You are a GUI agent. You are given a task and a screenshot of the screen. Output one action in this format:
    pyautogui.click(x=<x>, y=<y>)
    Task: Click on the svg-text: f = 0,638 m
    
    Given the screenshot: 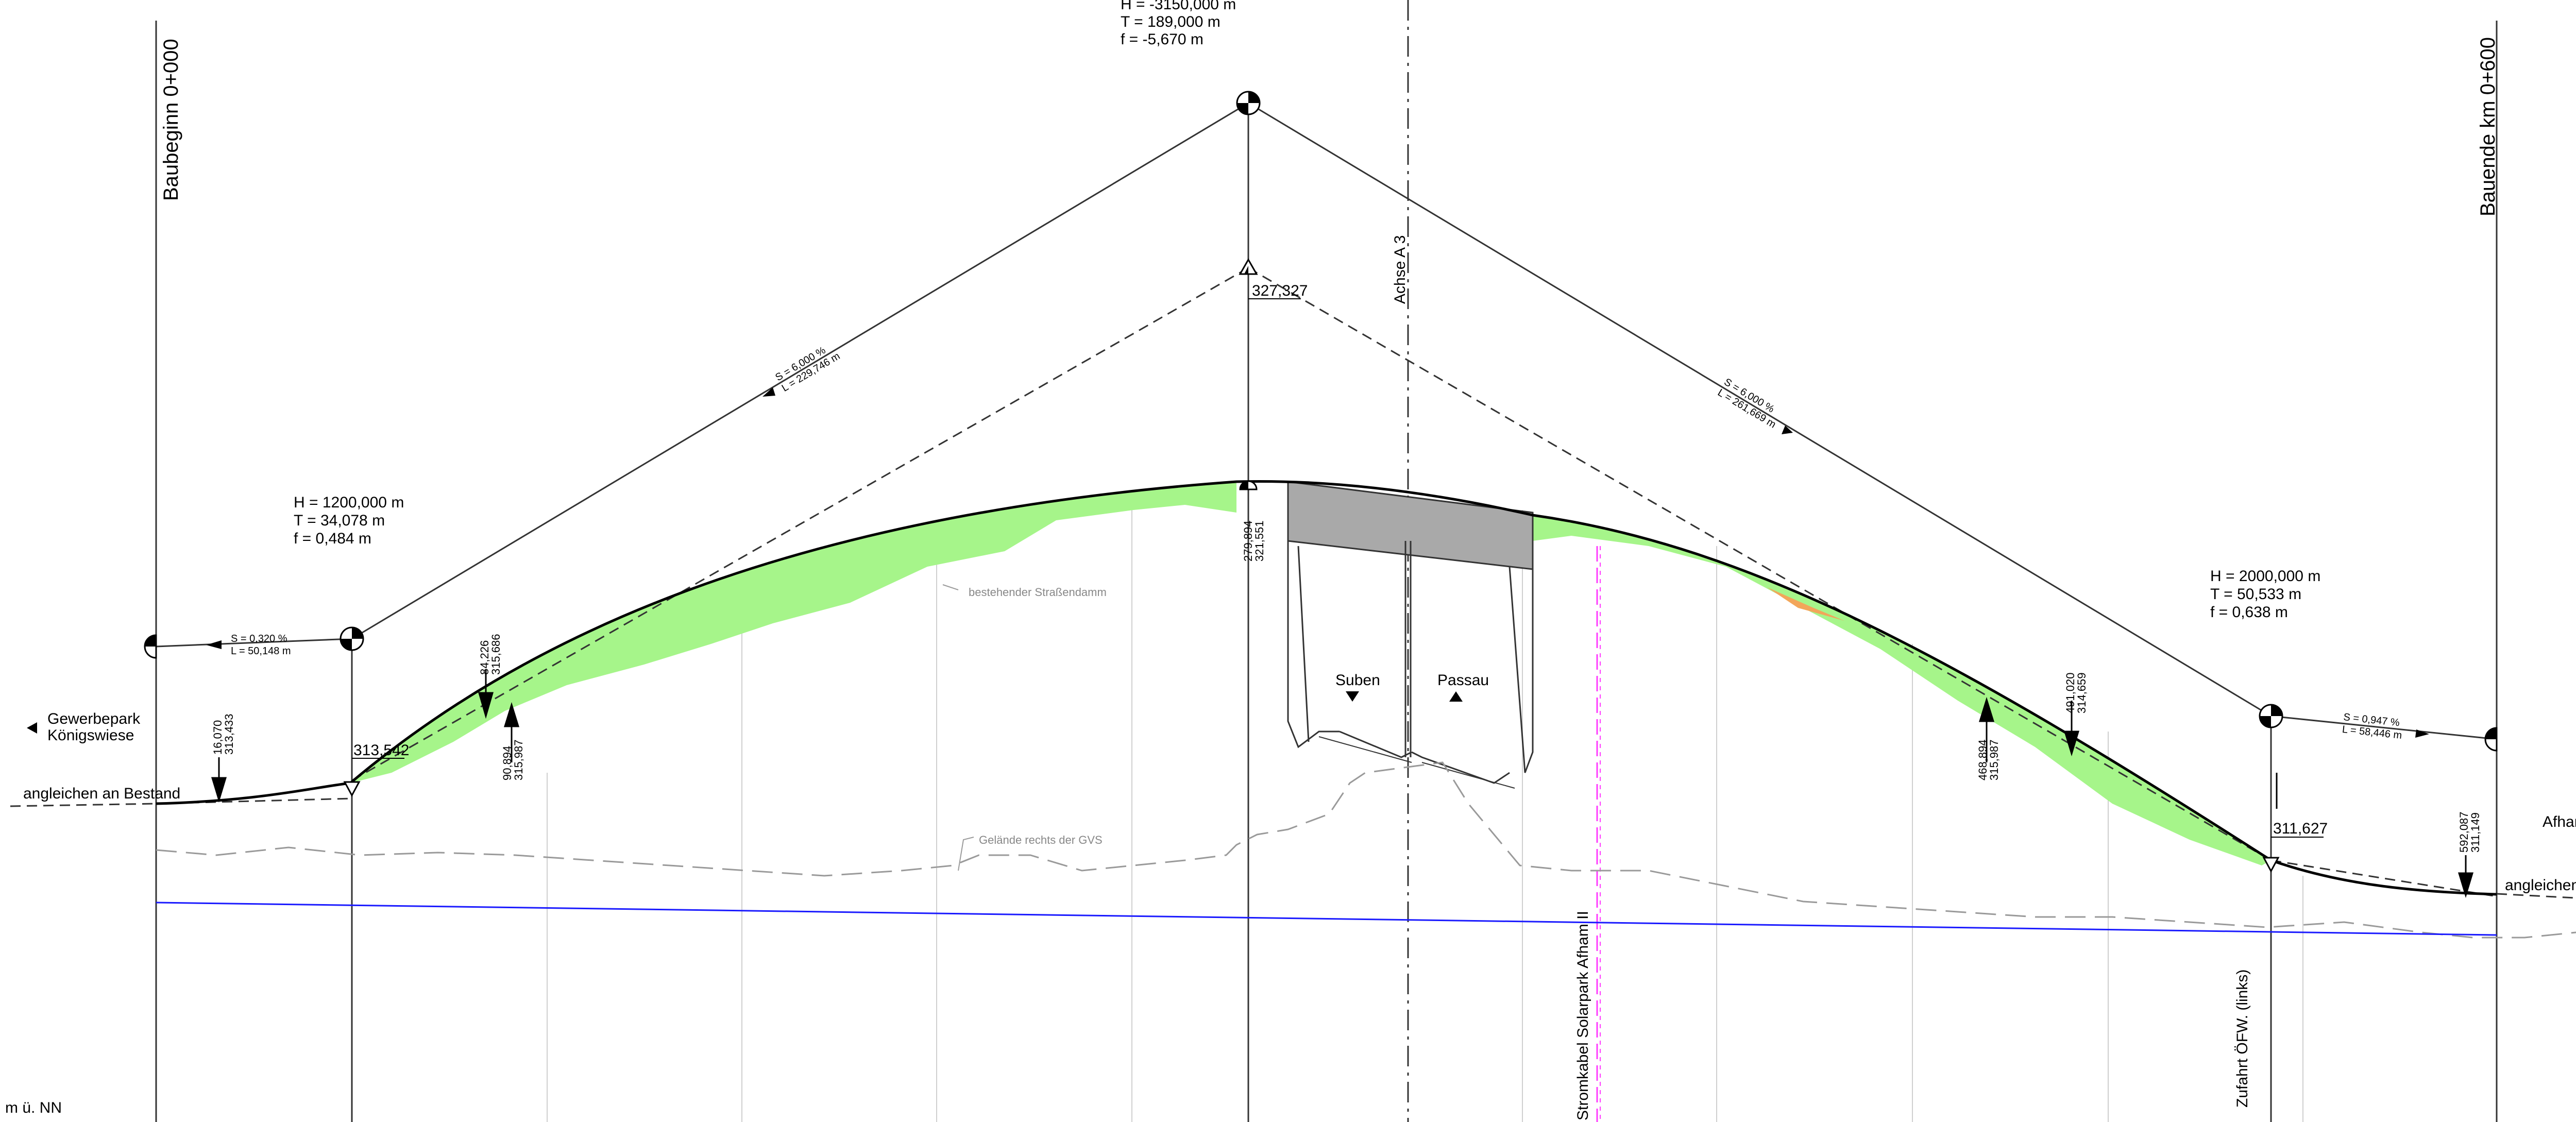 What is the action you would take?
    pyautogui.click(x=2249, y=612)
    